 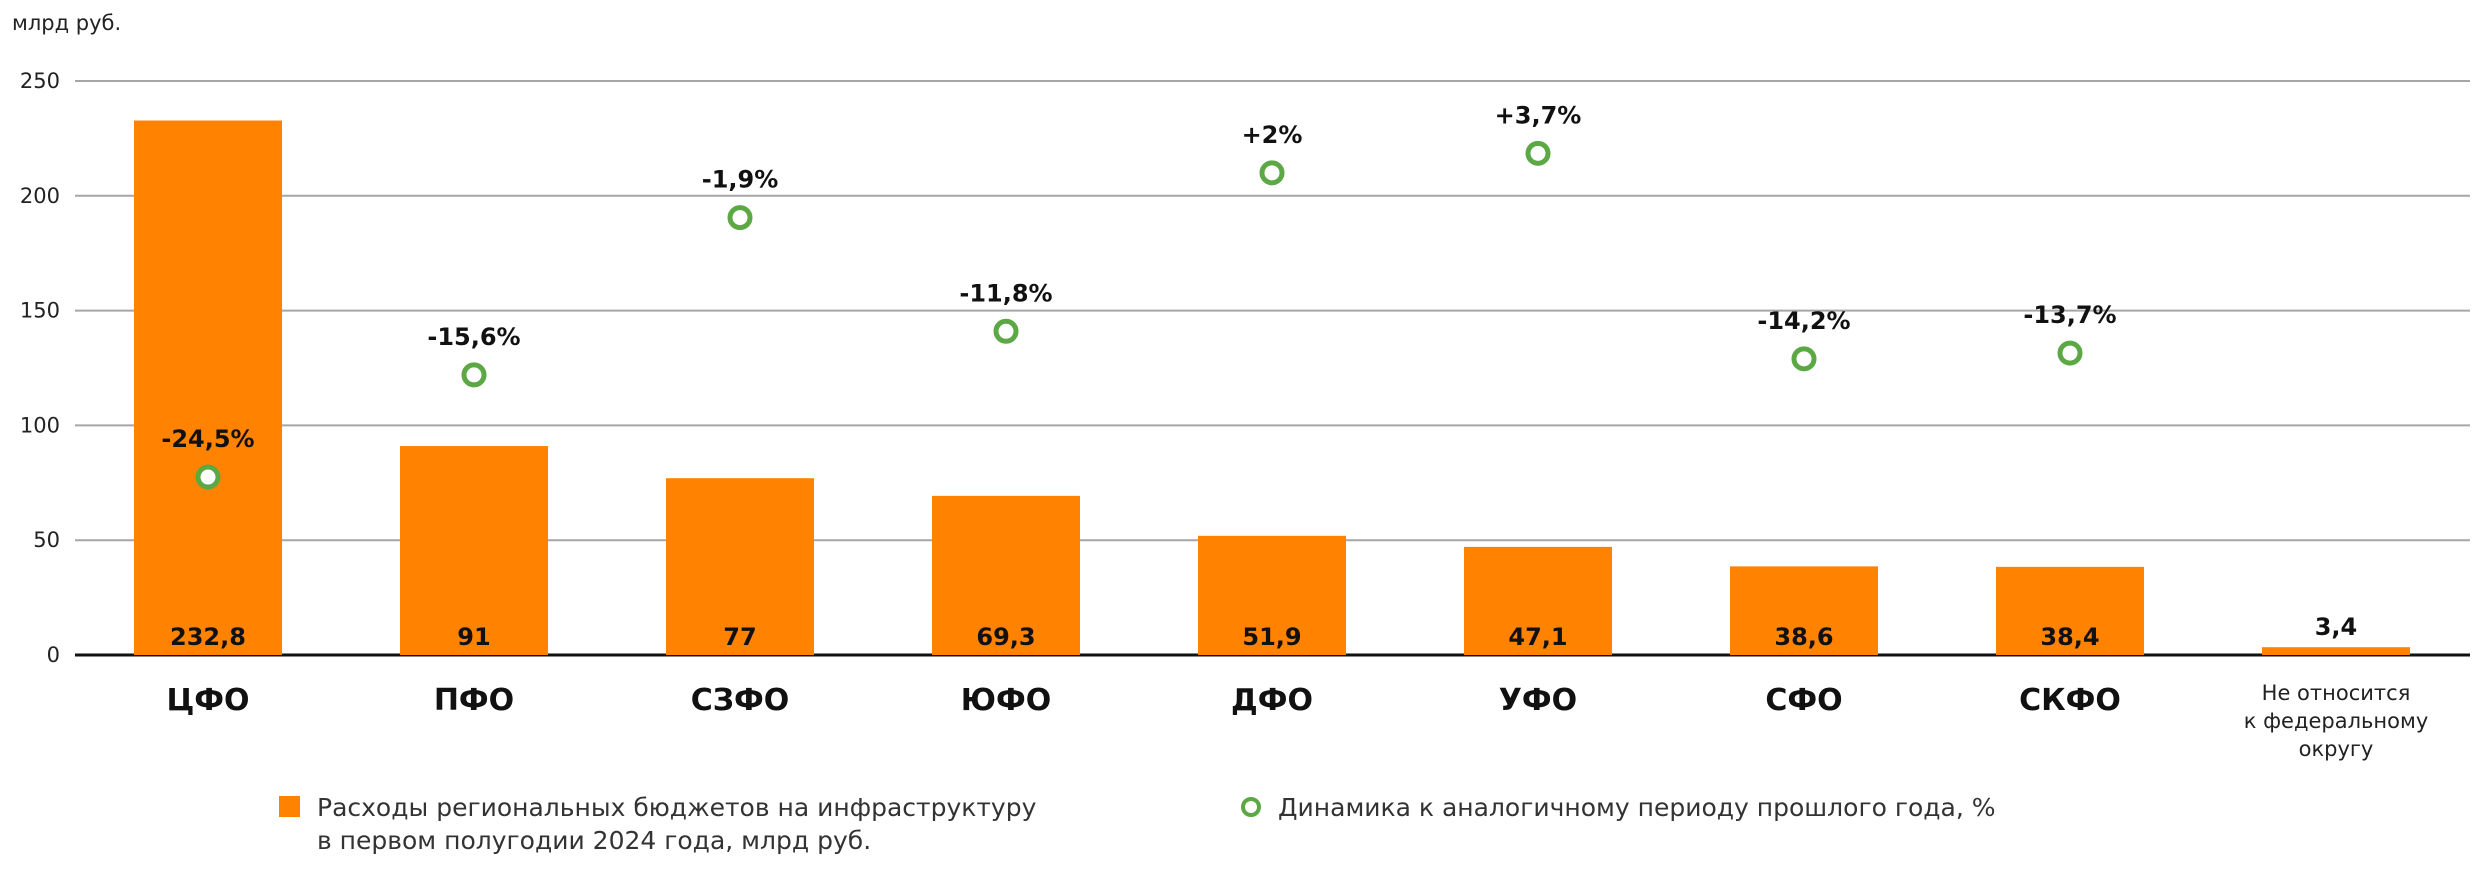 I want to click on unit-label: млрд руб., so click(x=66, y=23).